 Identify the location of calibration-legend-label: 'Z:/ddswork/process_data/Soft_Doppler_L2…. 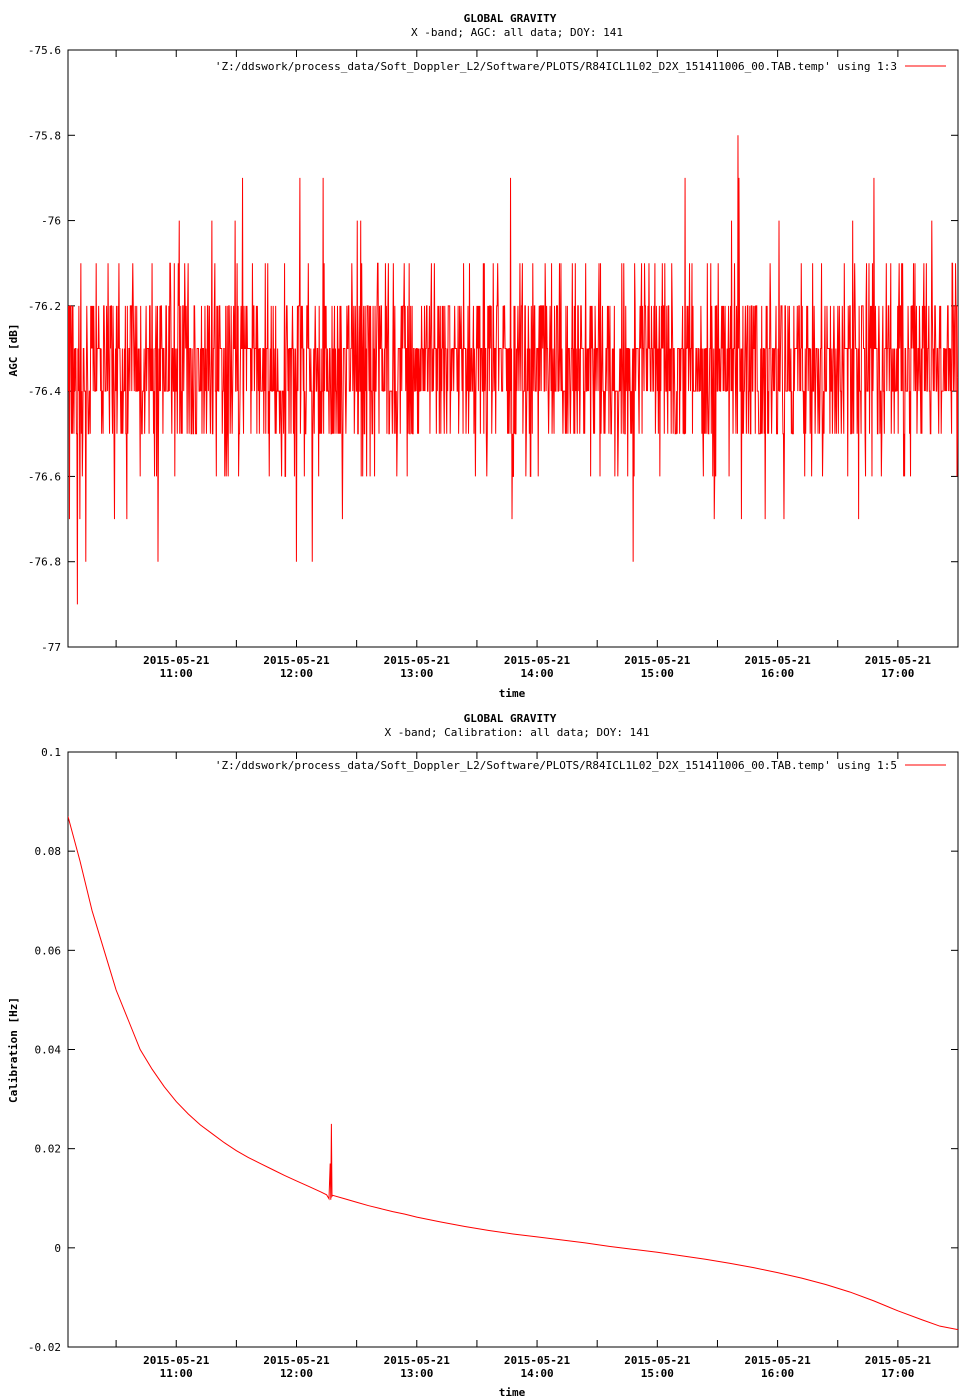
(556, 765).